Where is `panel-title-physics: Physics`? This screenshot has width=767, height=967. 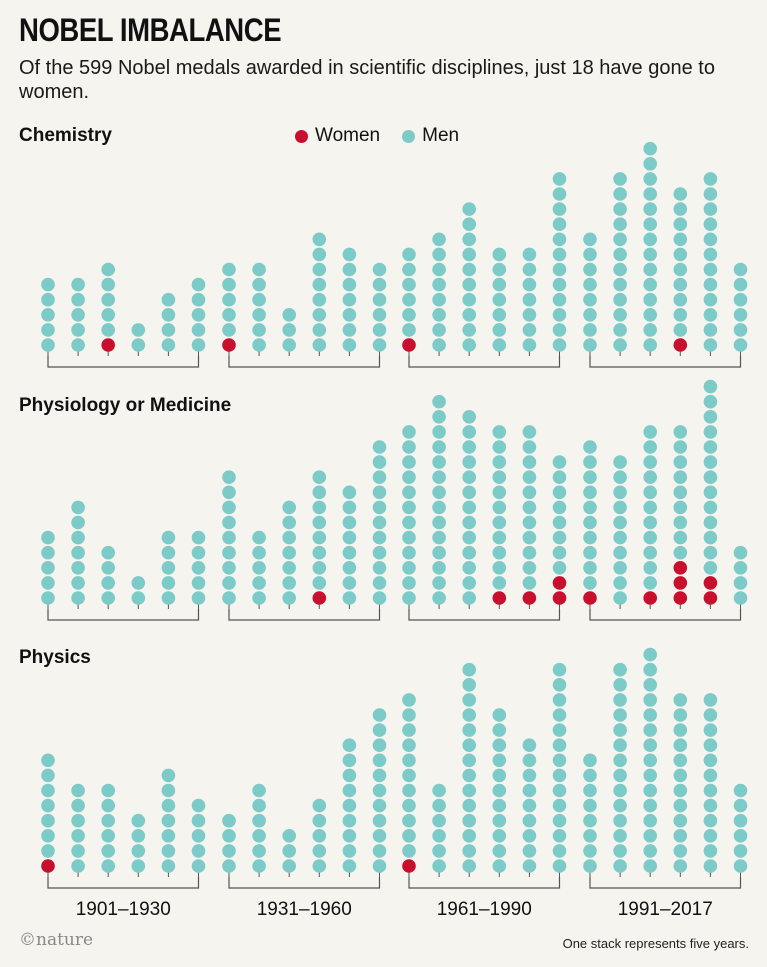
panel-title-physics: Physics is located at coordinates (55, 657).